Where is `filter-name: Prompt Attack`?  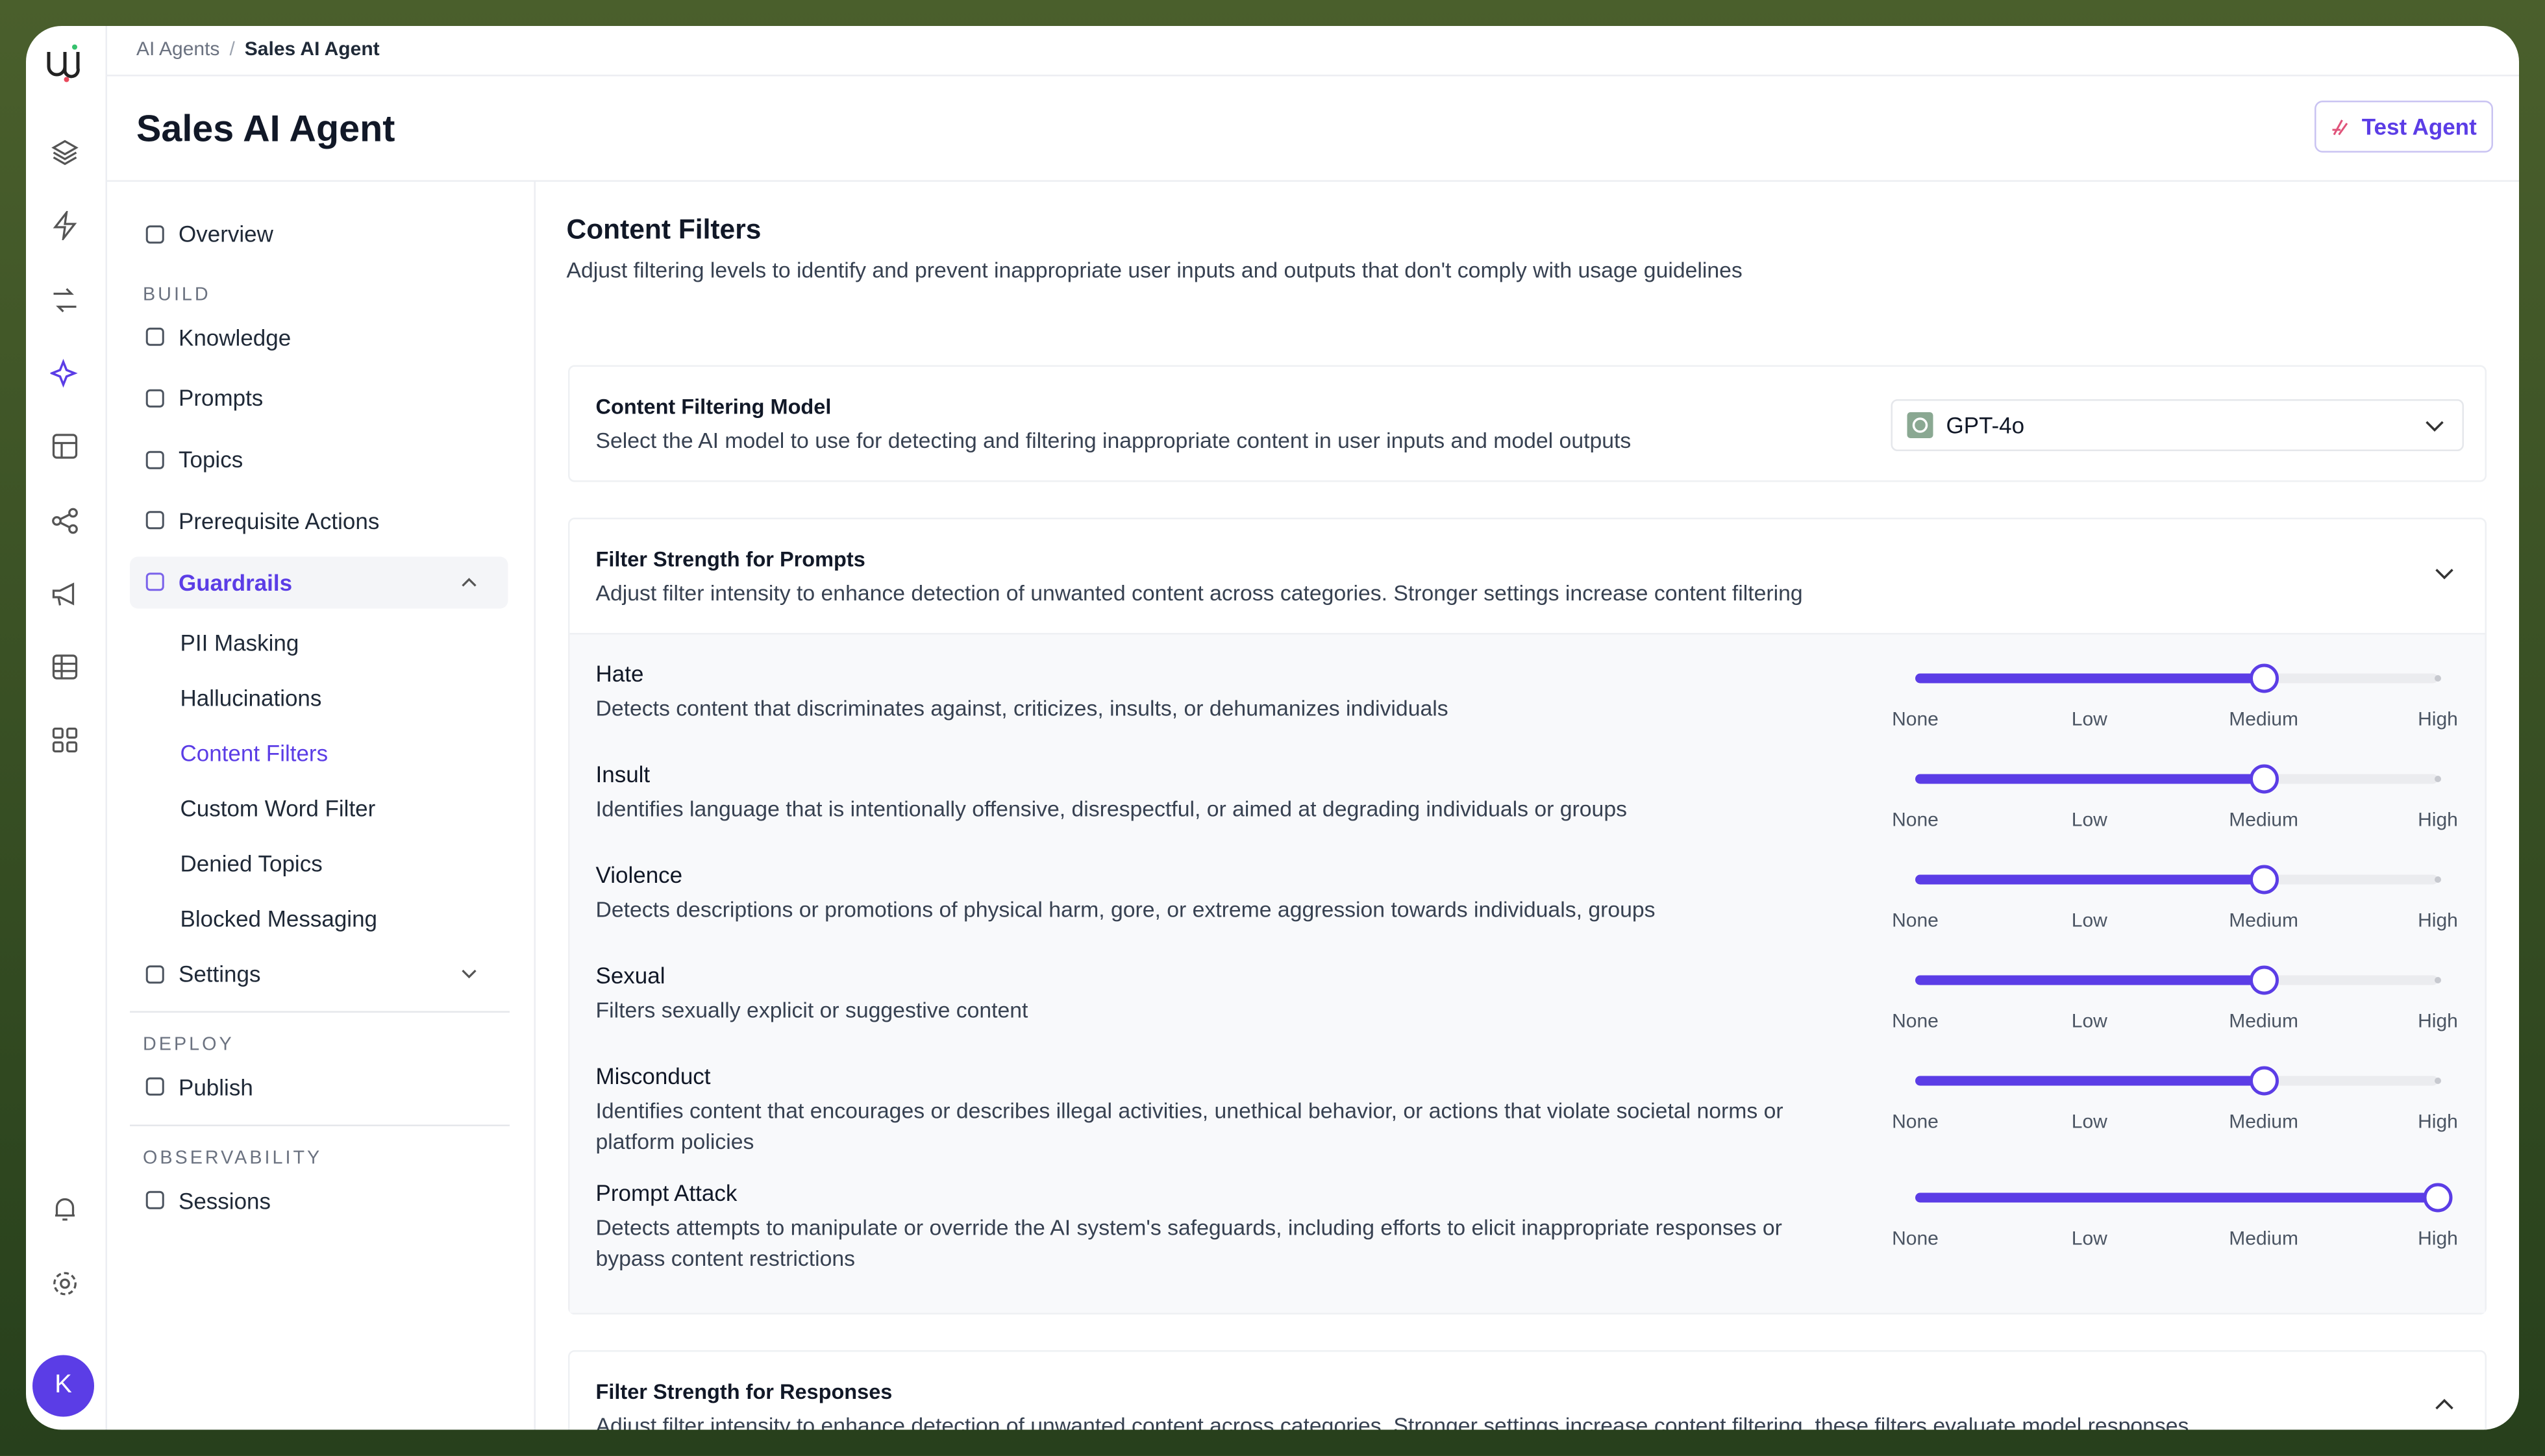
filter-name: Prompt Attack is located at coordinates (667, 1192).